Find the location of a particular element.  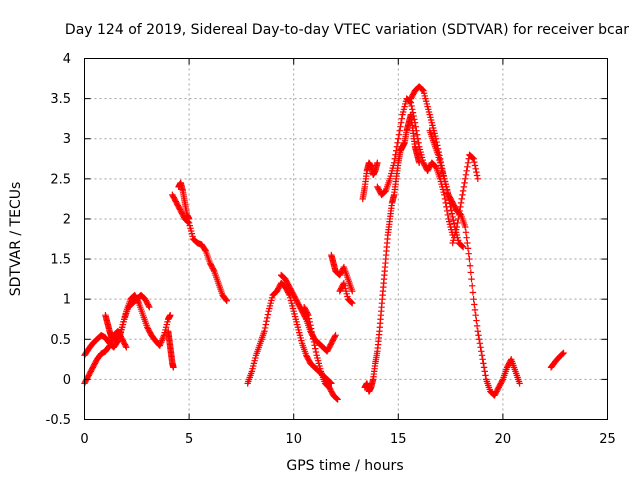

series-seg11 is located at coordinates (346, 293).